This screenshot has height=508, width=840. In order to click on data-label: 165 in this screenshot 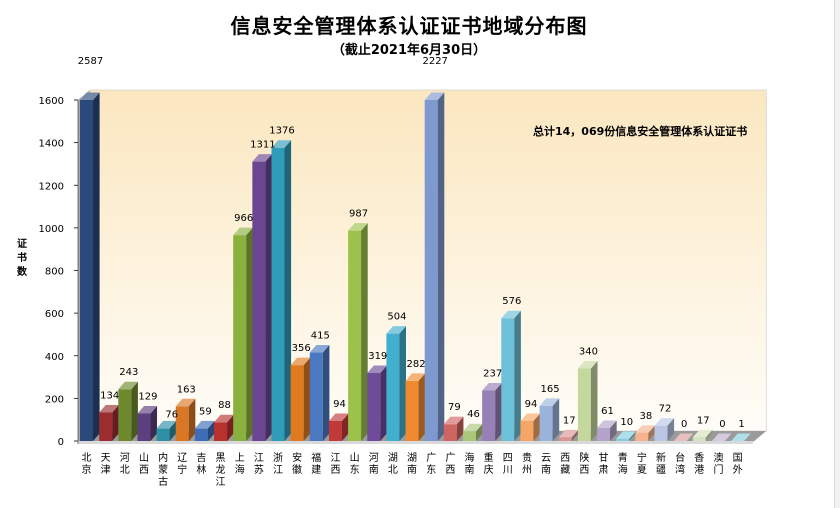, I will do `click(550, 389)`.